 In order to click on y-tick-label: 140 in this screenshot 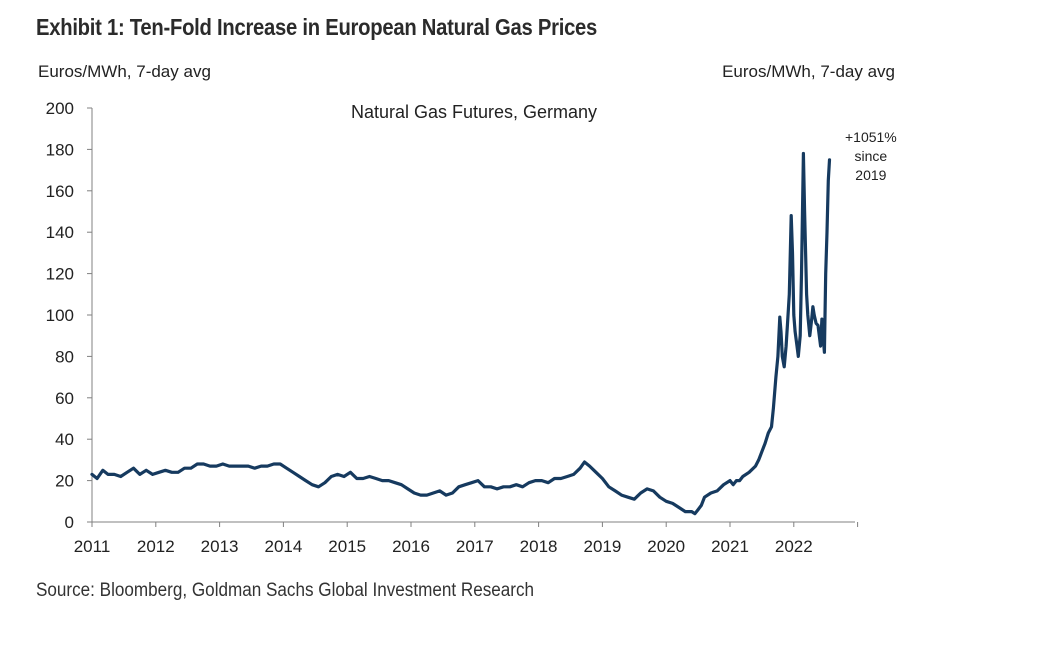, I will do `click(60, 232)`.